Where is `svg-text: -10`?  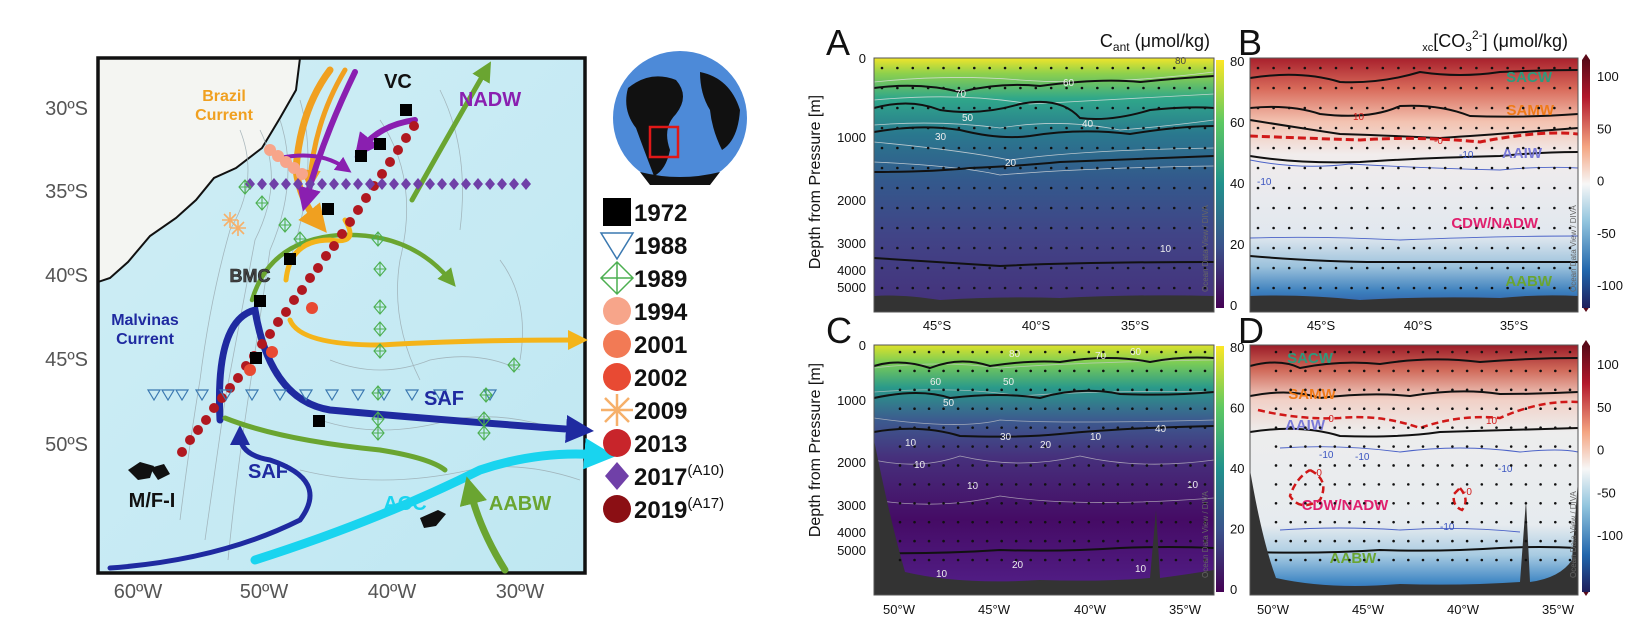
svg-text: -10 is located at coordinates (1447, 527).